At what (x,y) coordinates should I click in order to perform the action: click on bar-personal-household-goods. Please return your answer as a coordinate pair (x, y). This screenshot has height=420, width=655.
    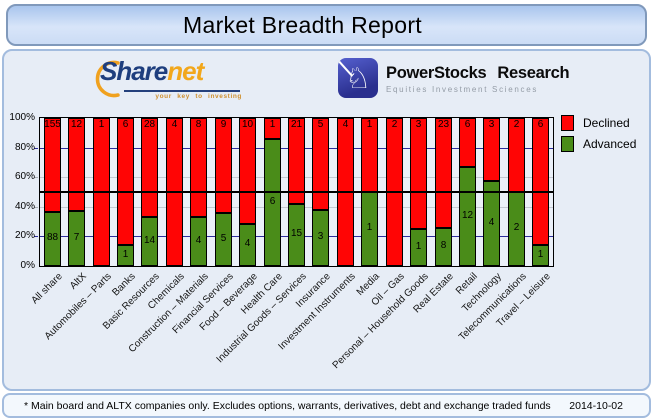
    Looking at the image, I should click on (418, 192).